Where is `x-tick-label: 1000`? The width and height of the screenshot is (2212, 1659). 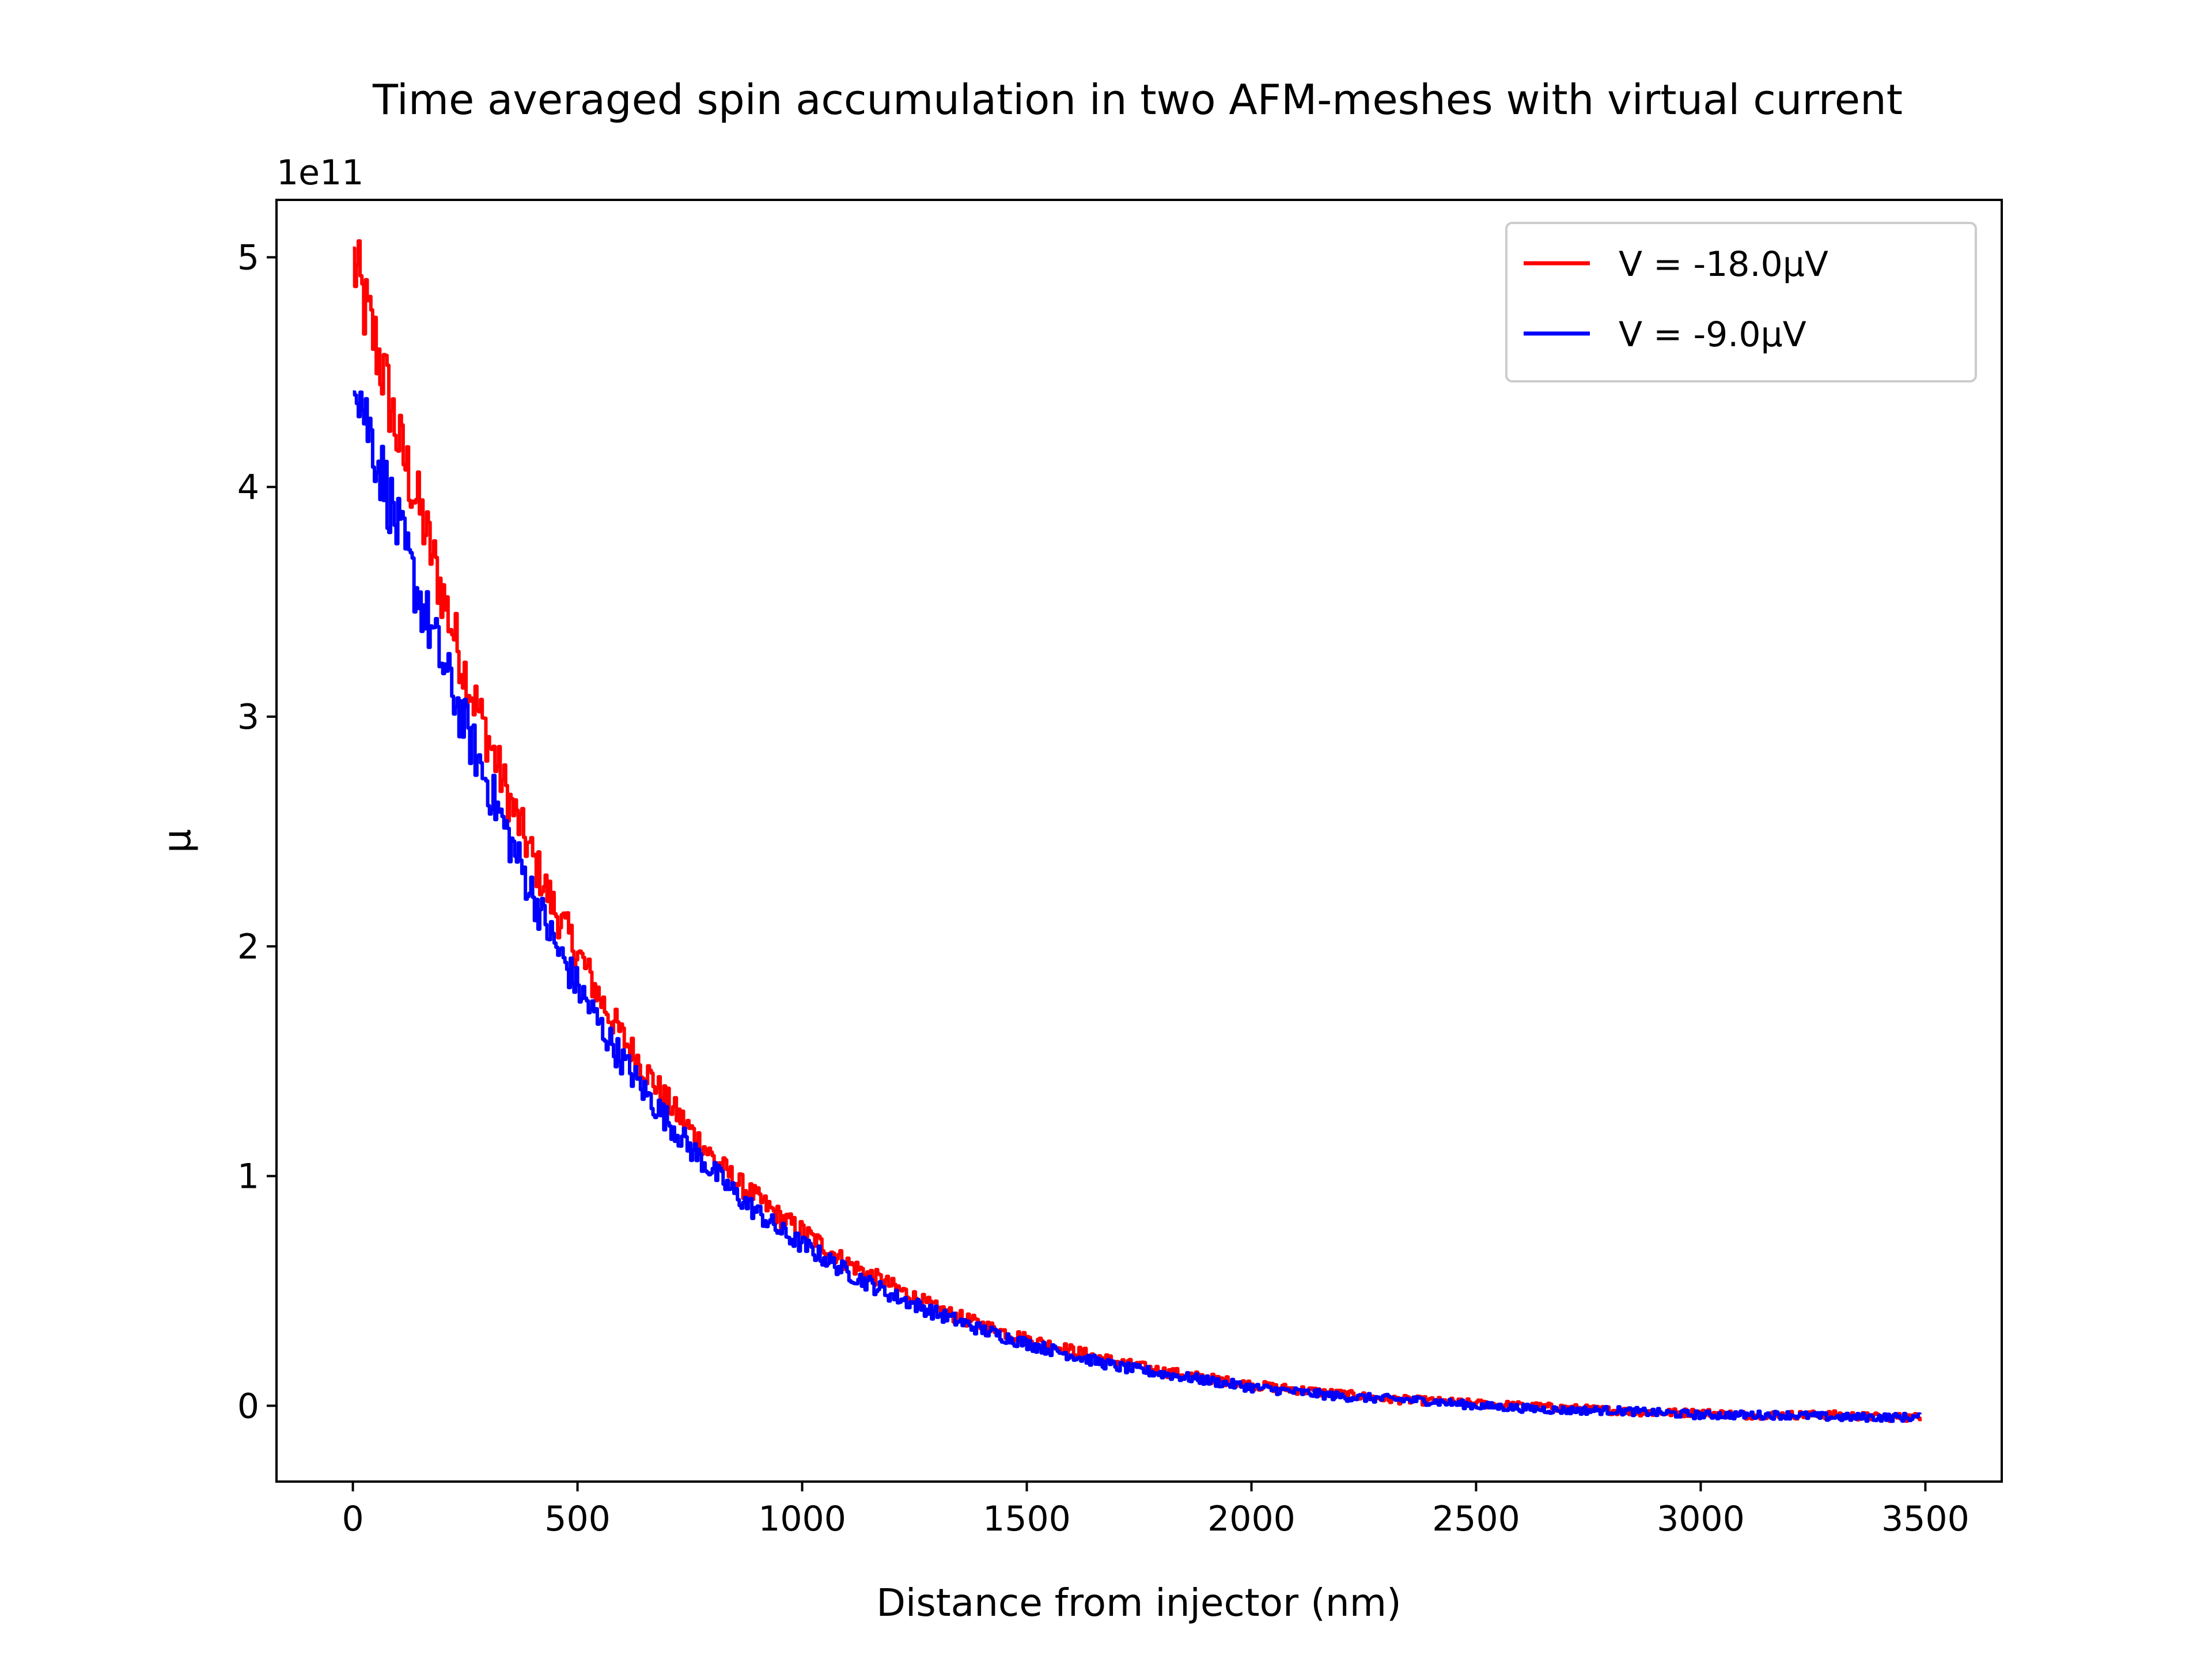
x-tick-label: 1000 is located at coordinates (802, 1519).